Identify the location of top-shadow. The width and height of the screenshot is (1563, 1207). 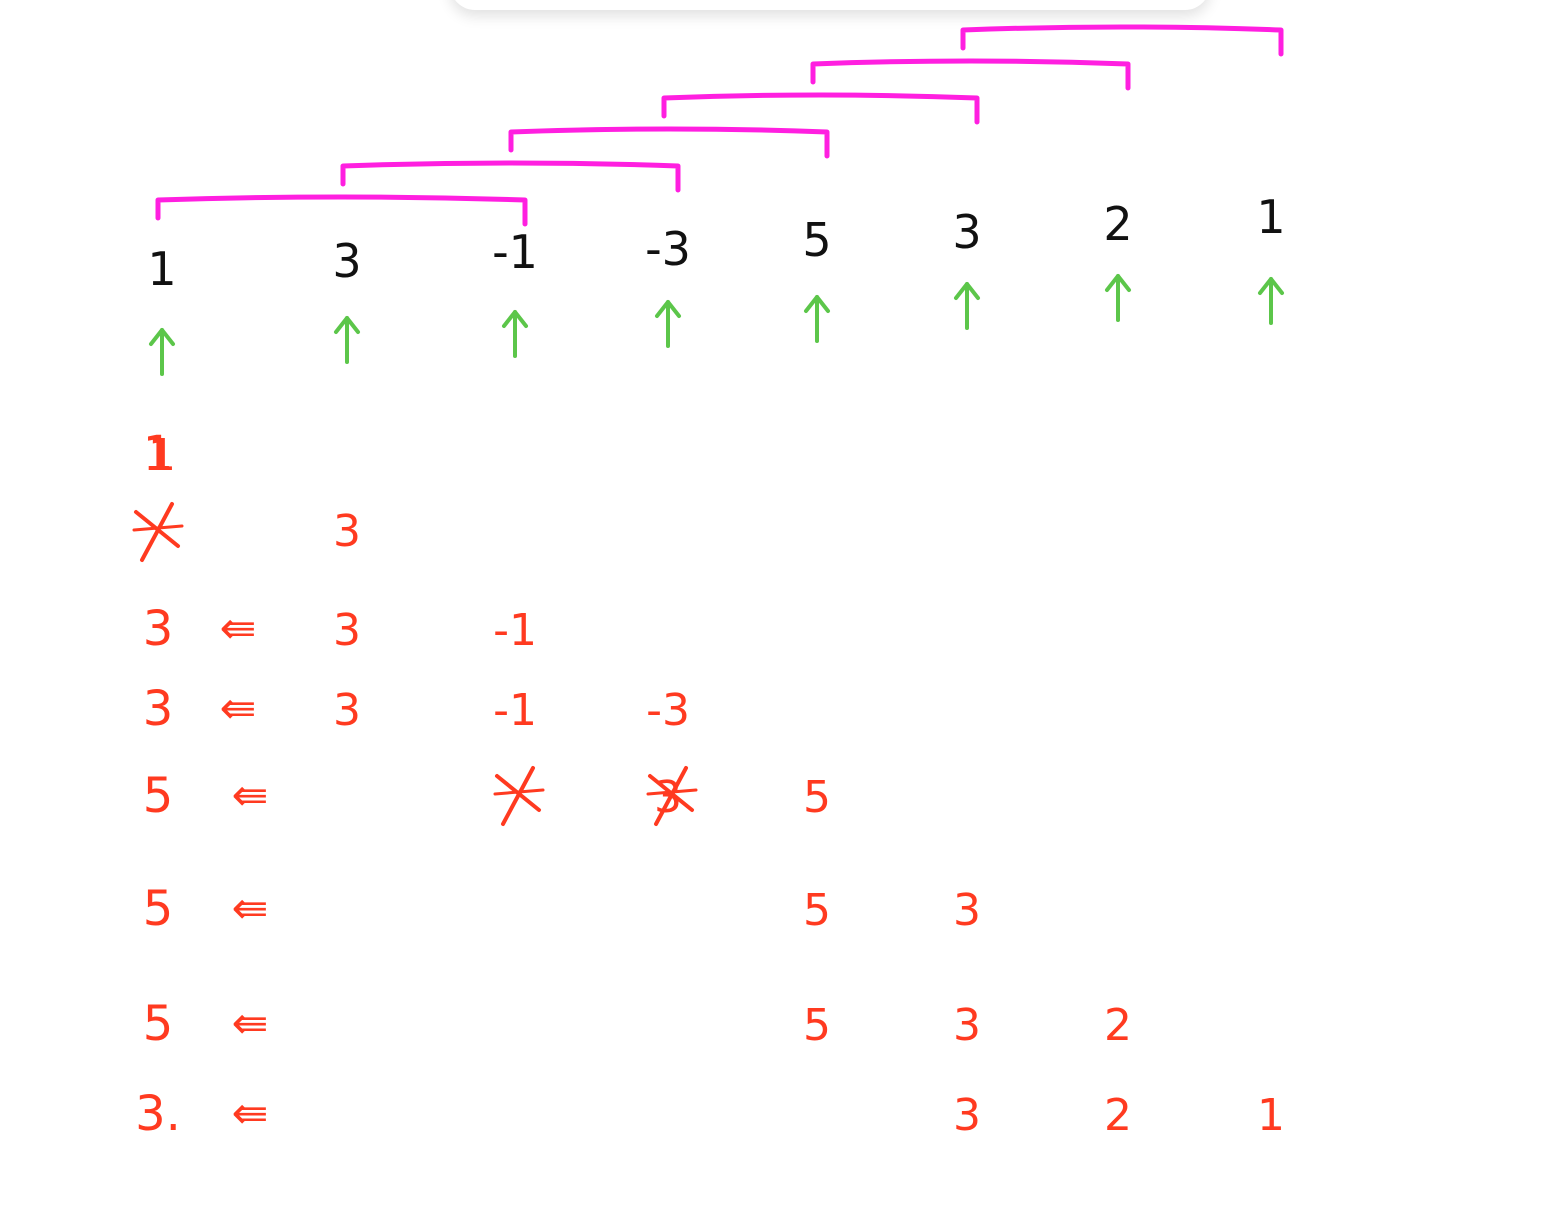
(830, 5).